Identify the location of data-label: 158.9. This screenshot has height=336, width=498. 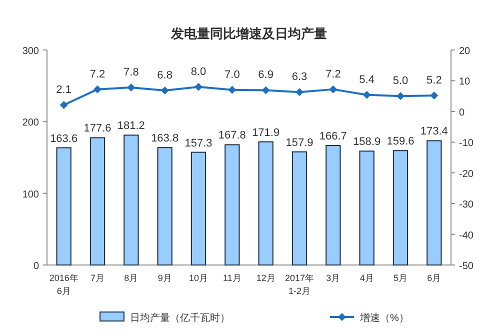
(367, 142).